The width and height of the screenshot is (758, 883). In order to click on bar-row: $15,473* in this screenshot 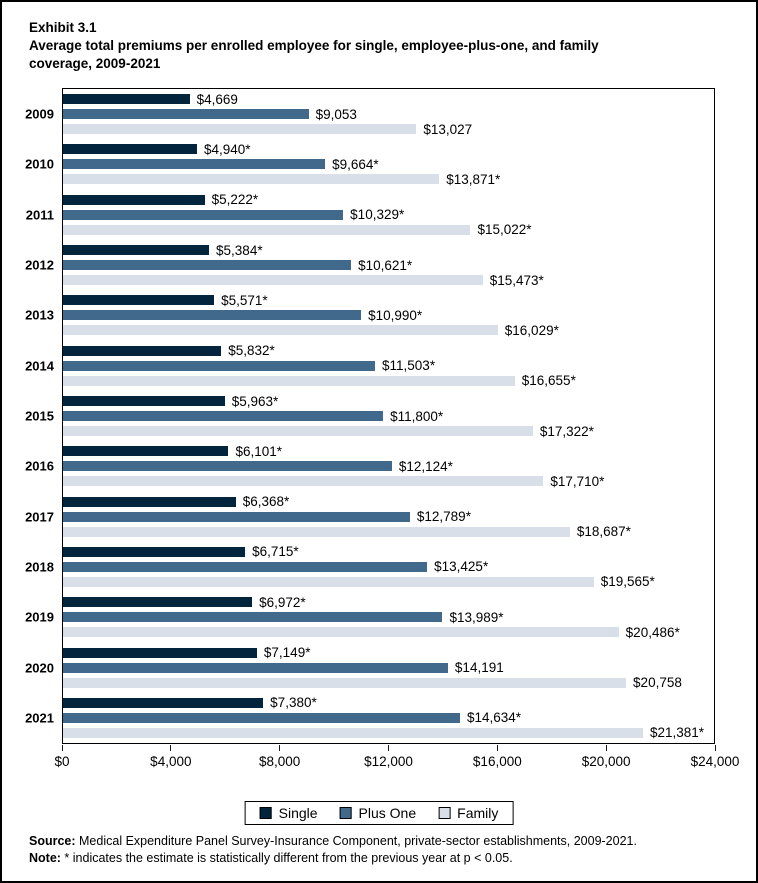, I will do `click(388, 280)`.